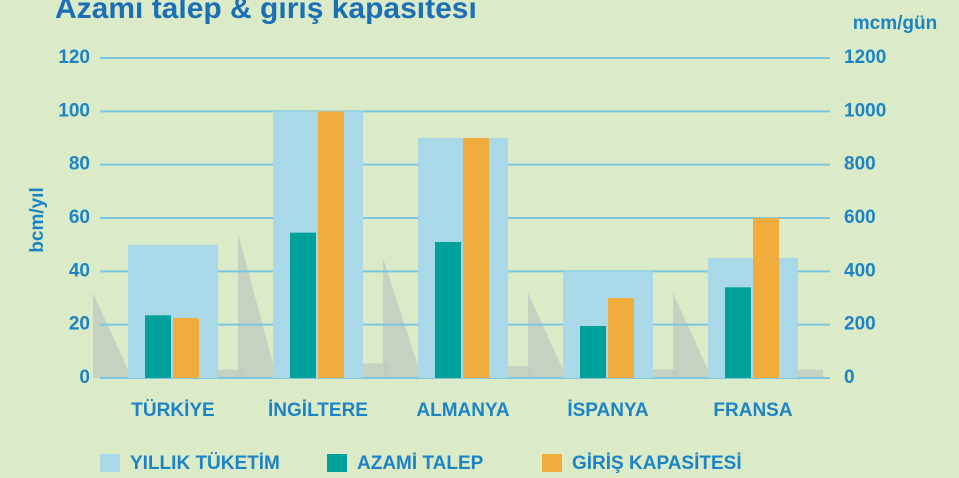 The width and height of the screenshot is (959, 478). What do you see at coordinates (74, 57) in the screenshot?
I see `y-tick-label: 120` at bounding box center [74, 57].